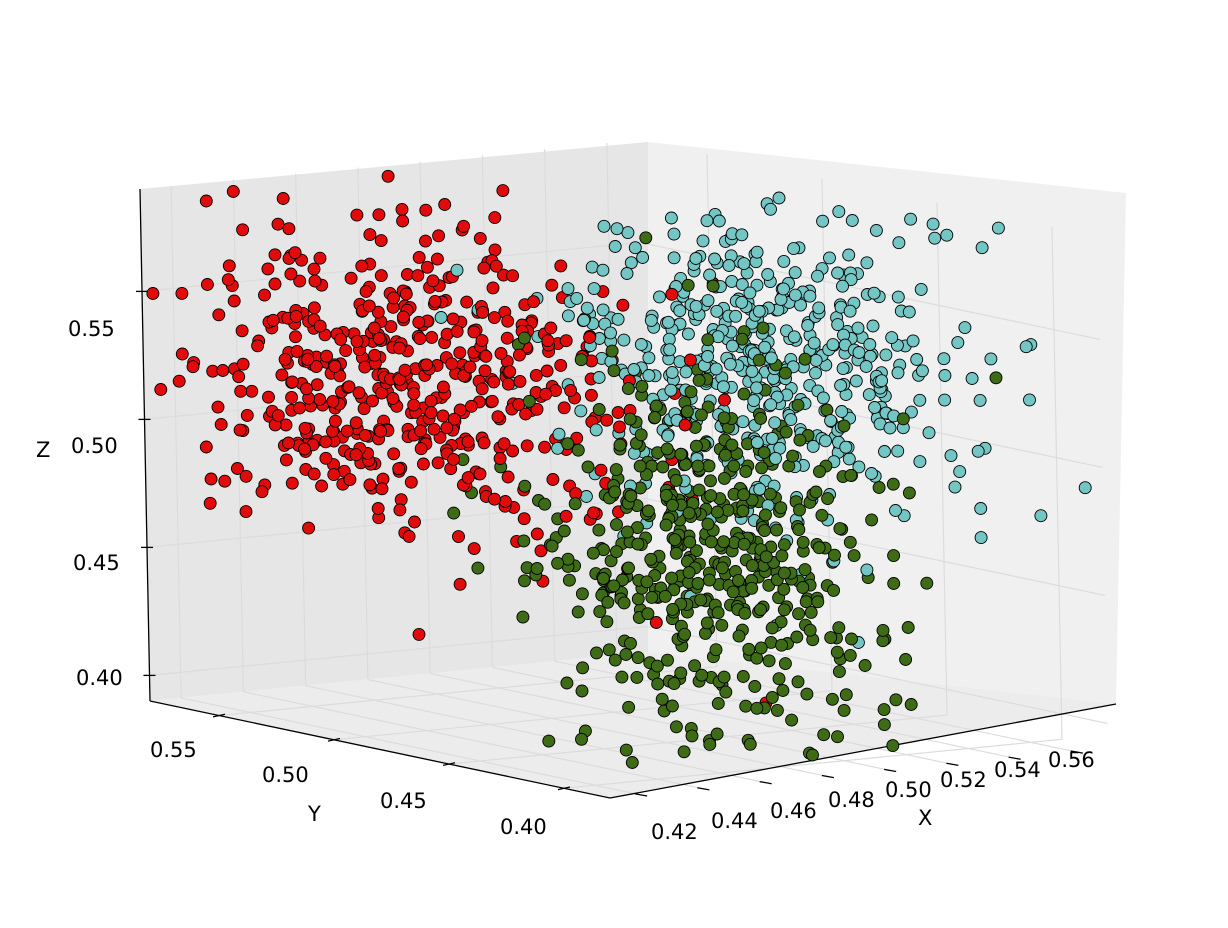 The image size is (1228, 928). I want to click on y-tick, so click(219, 715).